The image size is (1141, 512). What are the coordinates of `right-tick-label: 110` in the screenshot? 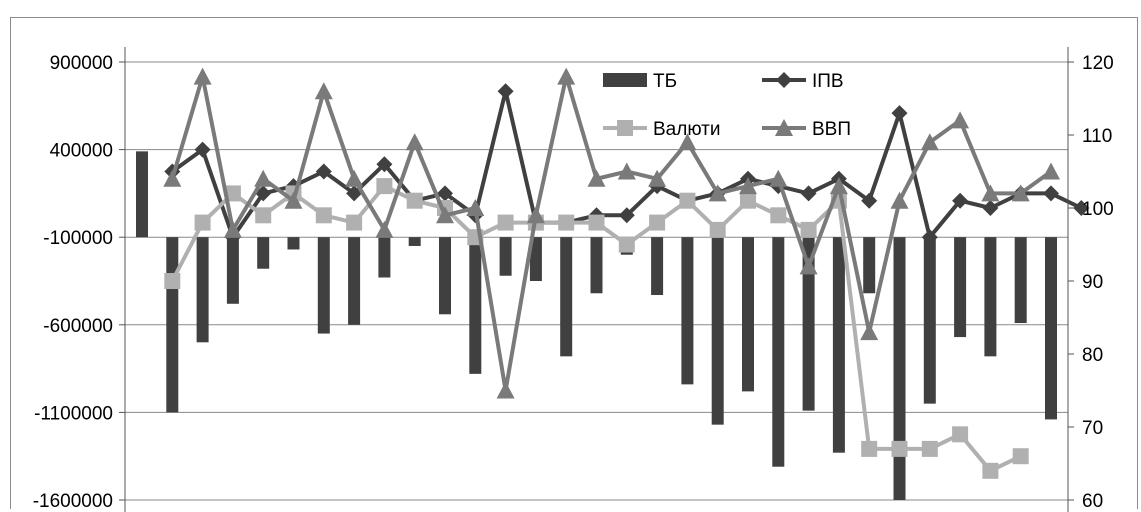 It's located at (1097, 136).